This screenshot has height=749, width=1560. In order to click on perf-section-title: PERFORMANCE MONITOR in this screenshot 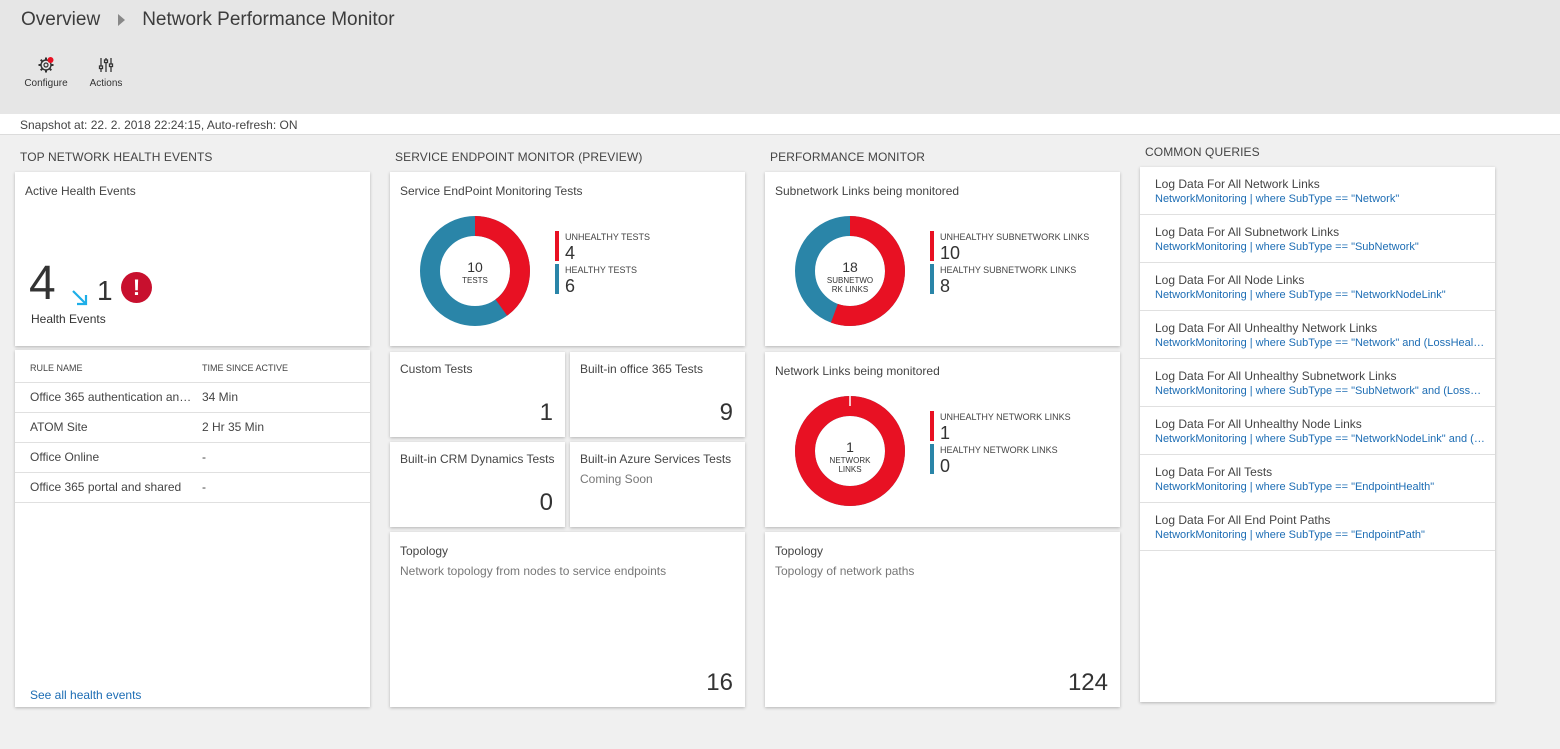, I will do `click(848, 157)`.